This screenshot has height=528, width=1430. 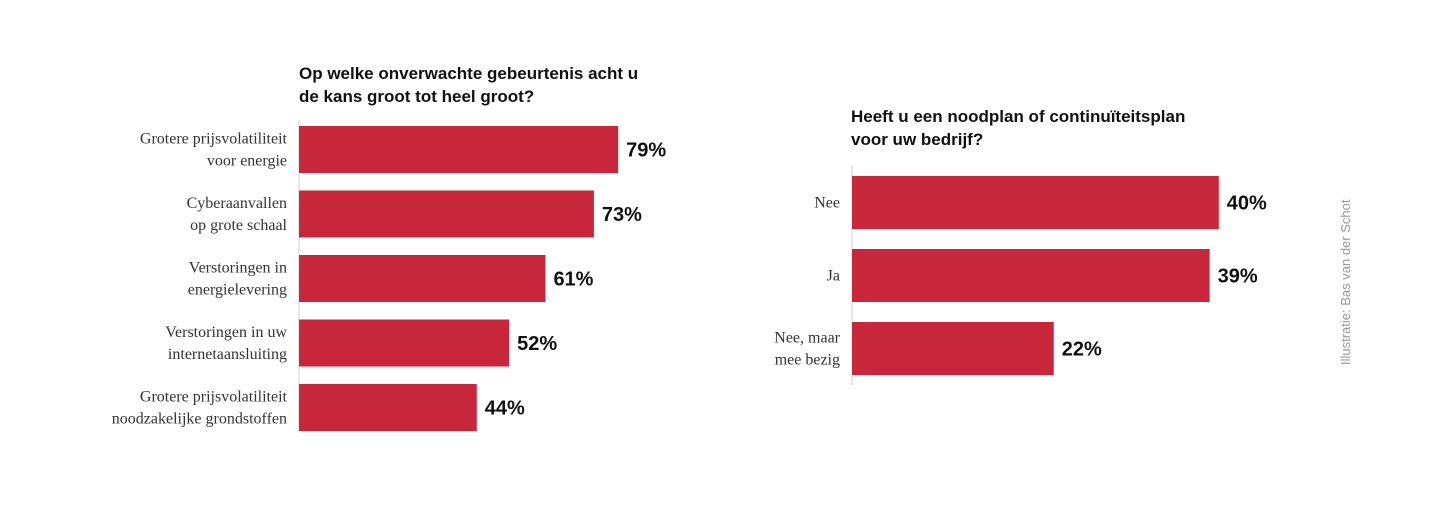 What do you see at coordinates (237, 290) in the screenshot?
I see `chart-1-category-label-3-line-2: energielevering` at bounding box center [237, 290].